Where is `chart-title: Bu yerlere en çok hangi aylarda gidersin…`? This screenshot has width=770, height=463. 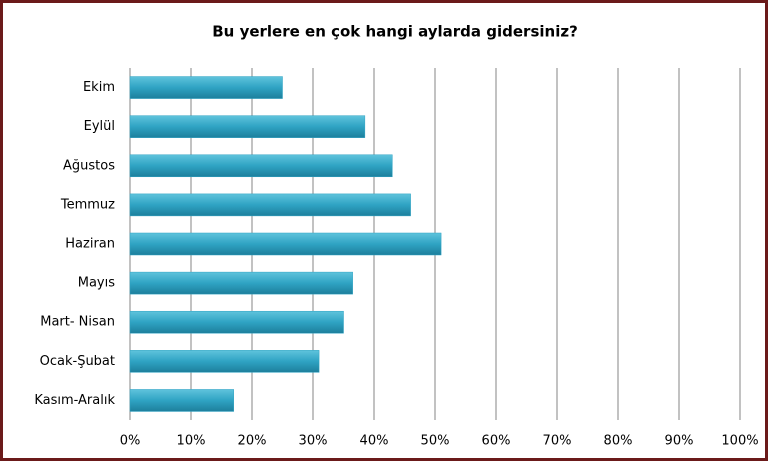 chart-title: Bu yerlere en çok hangi aylarda gidersin… is located at coordinates (395, 32).